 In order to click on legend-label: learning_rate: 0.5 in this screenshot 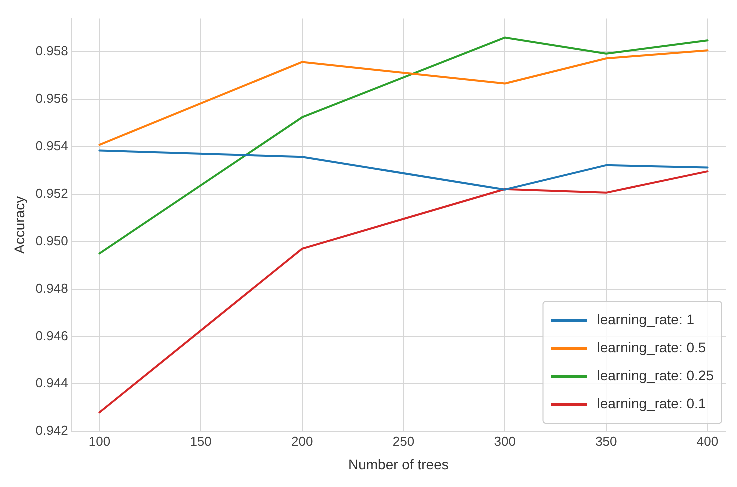, I will do `click(651, 347)`.